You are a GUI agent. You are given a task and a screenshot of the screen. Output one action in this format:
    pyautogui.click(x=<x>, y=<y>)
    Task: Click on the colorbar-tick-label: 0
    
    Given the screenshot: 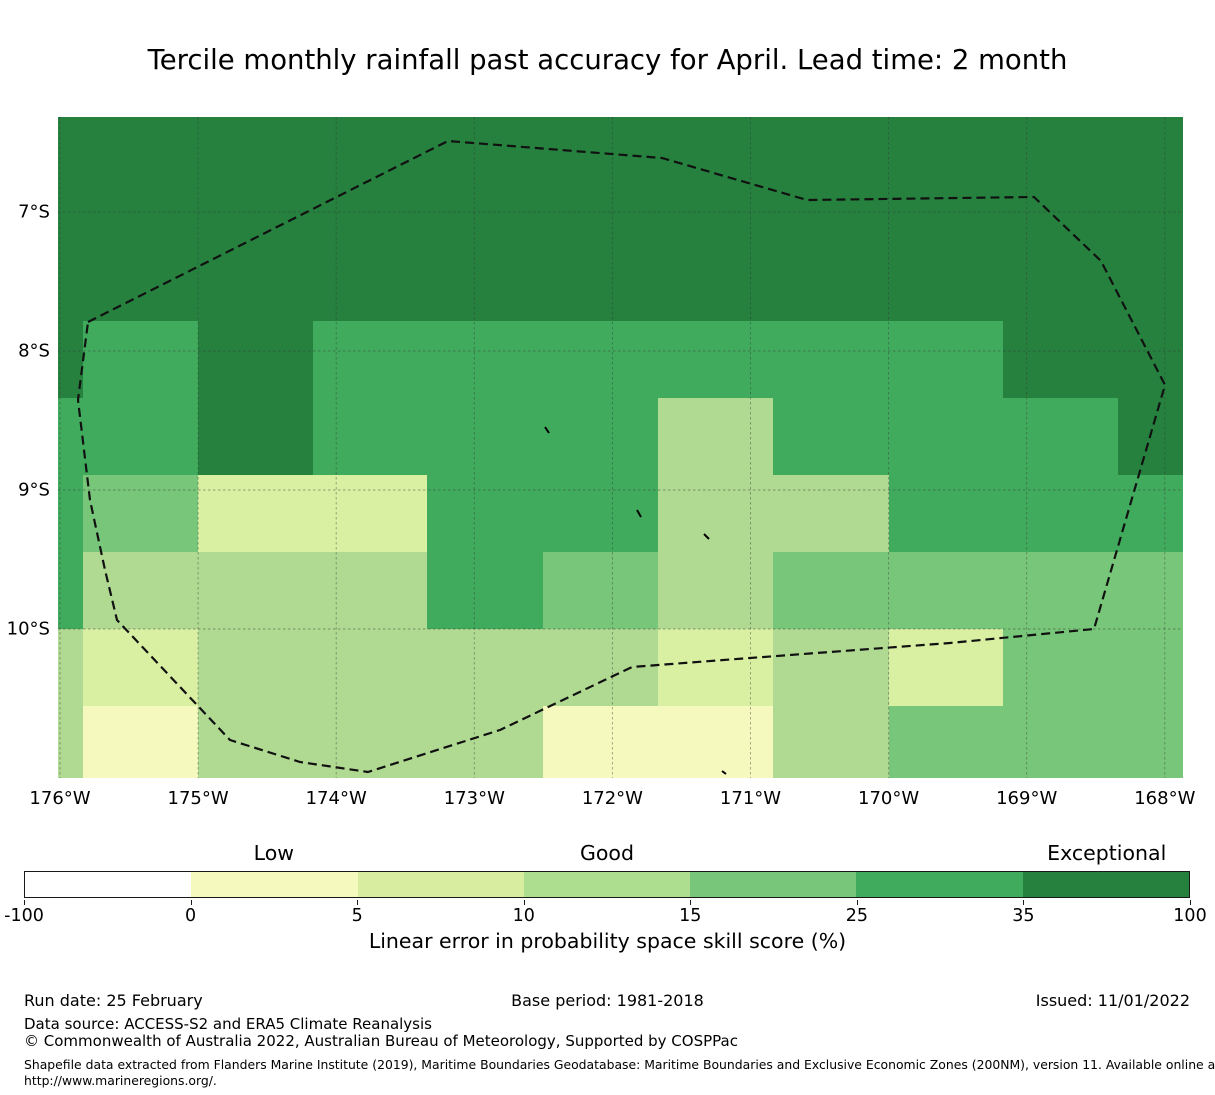 What is the action you would take?
    pyautogui.click(x=190, y=916)
    